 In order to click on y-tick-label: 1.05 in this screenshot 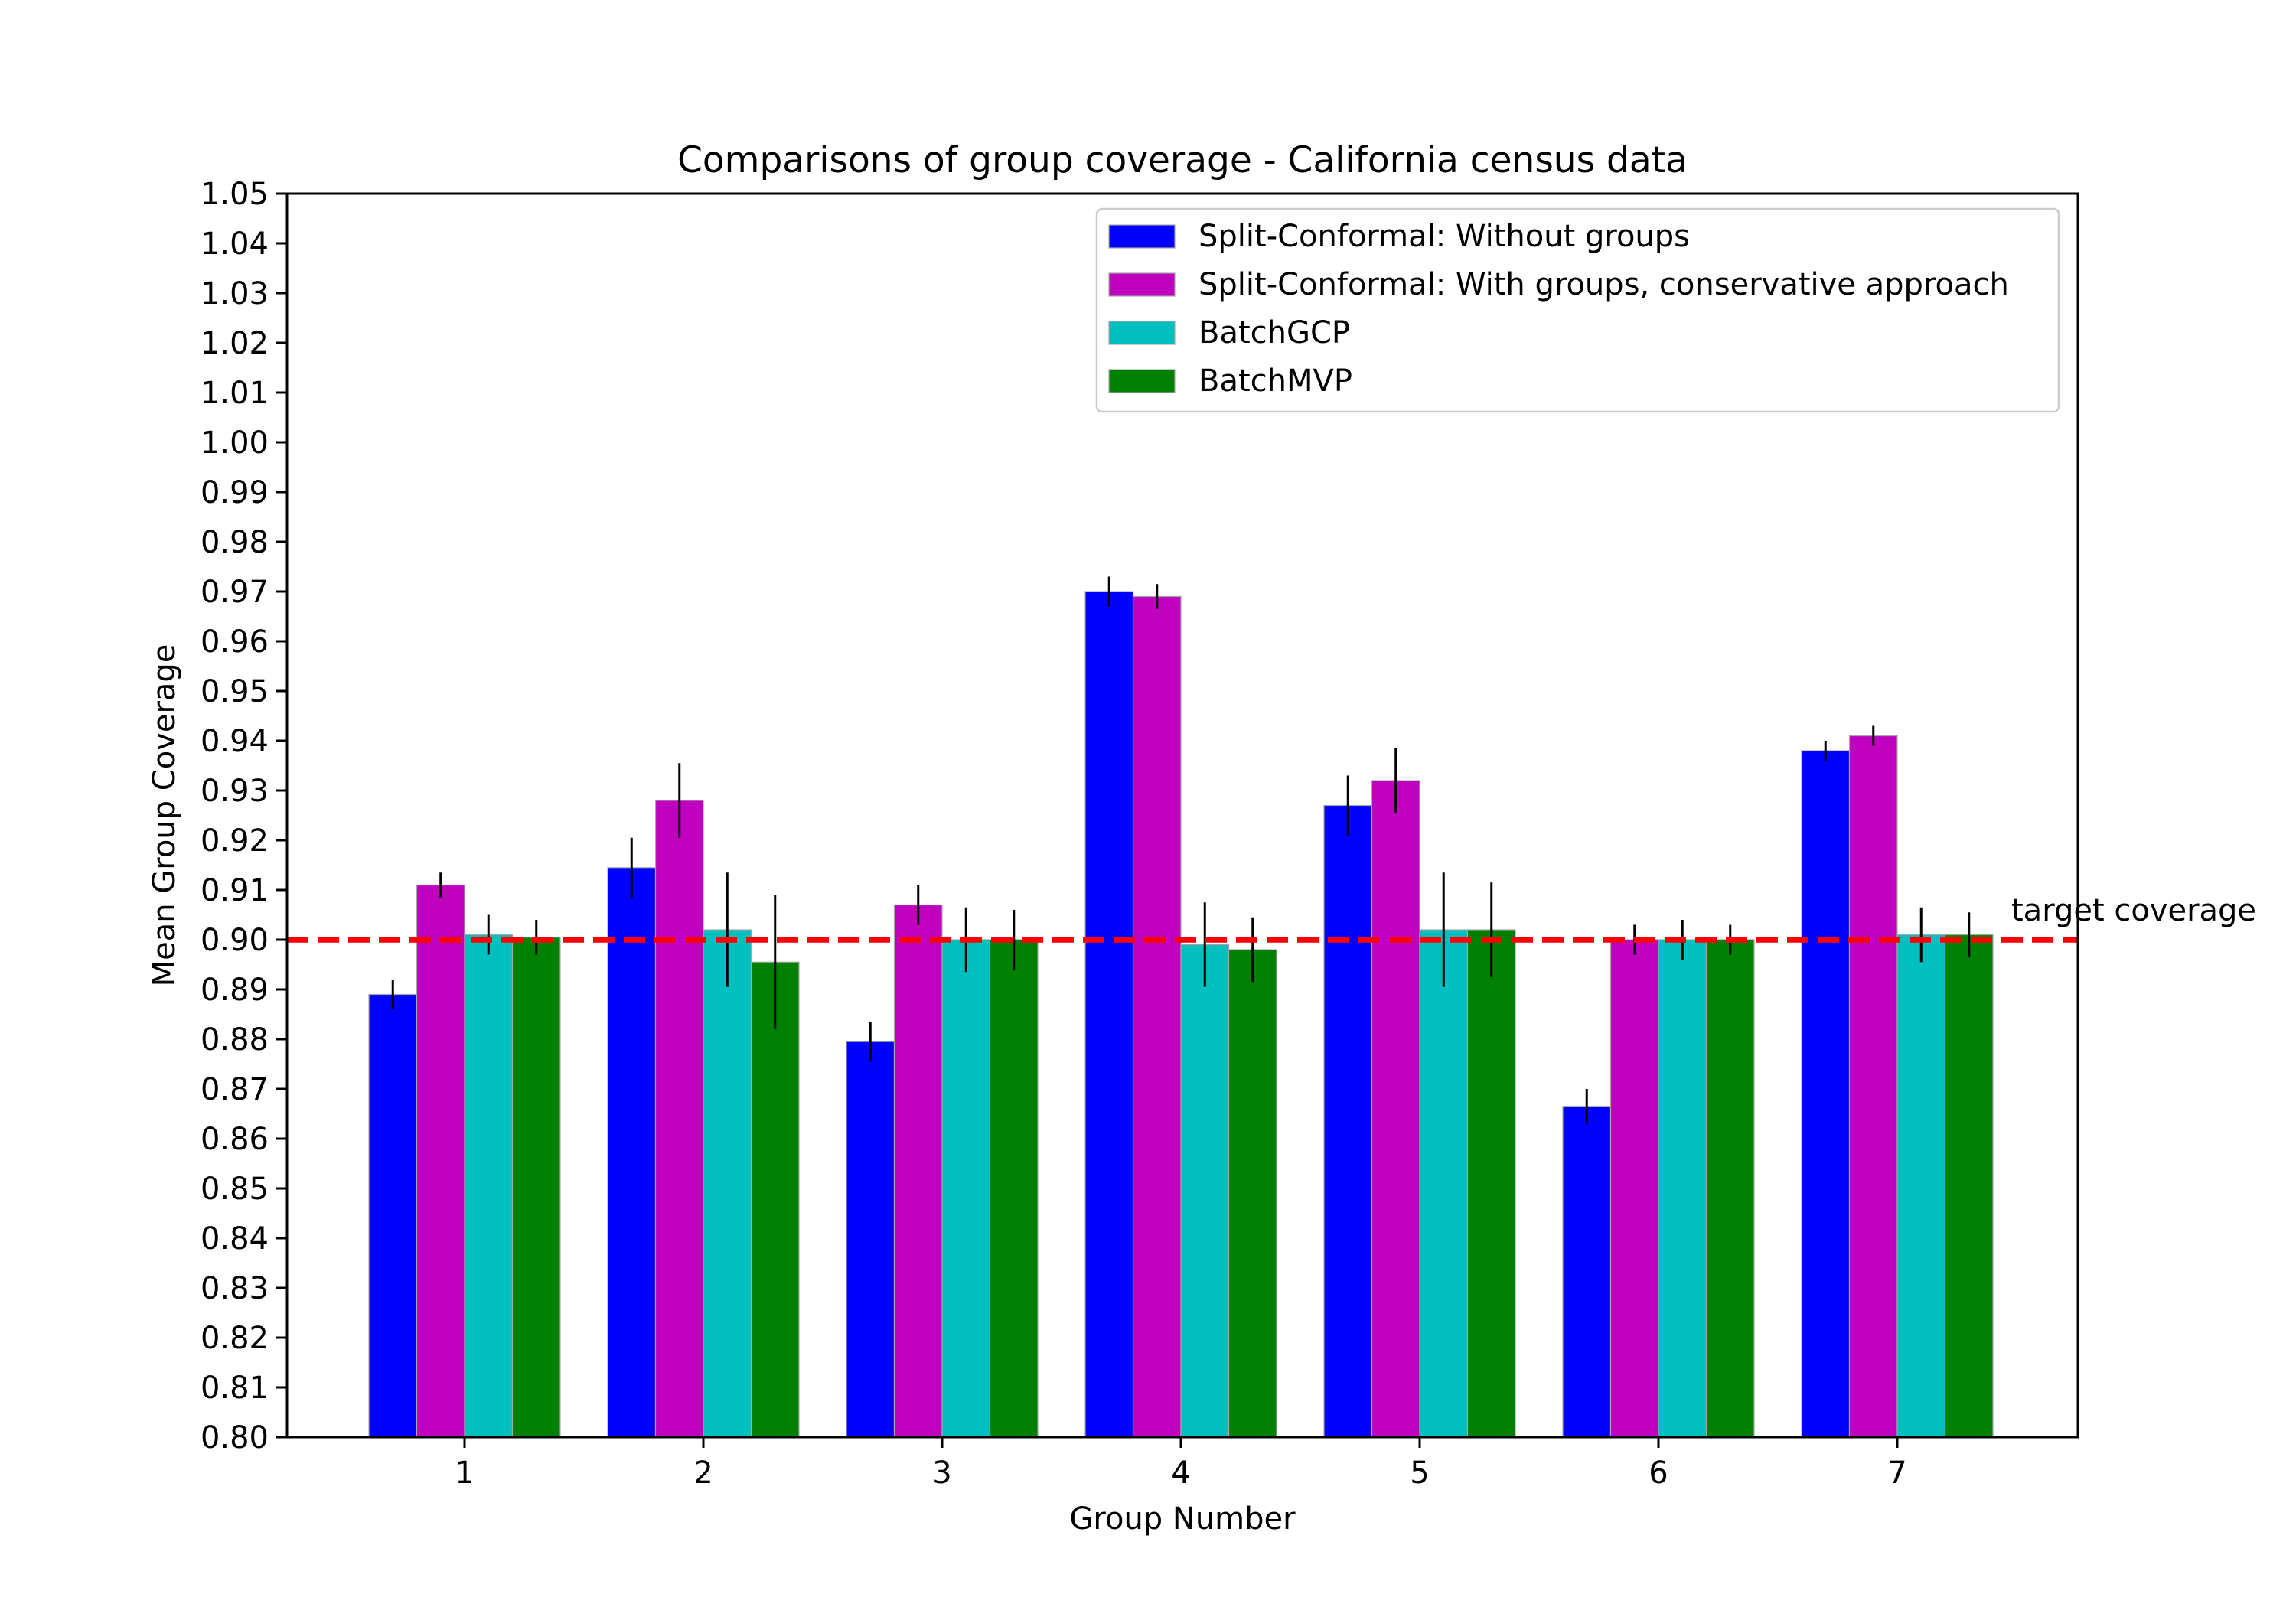, I will do `click(235, 194)`.